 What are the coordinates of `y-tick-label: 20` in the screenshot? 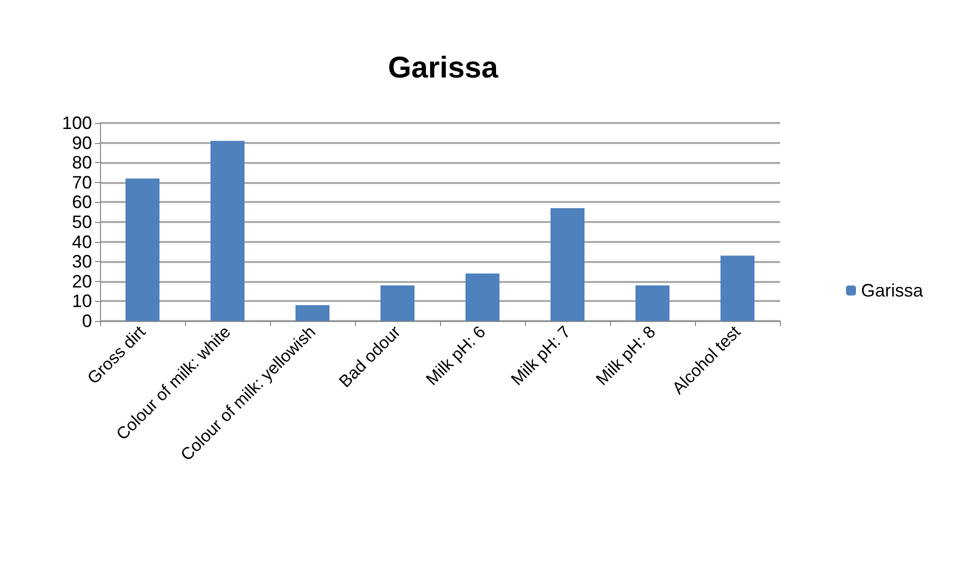 It's located at (82, 281).